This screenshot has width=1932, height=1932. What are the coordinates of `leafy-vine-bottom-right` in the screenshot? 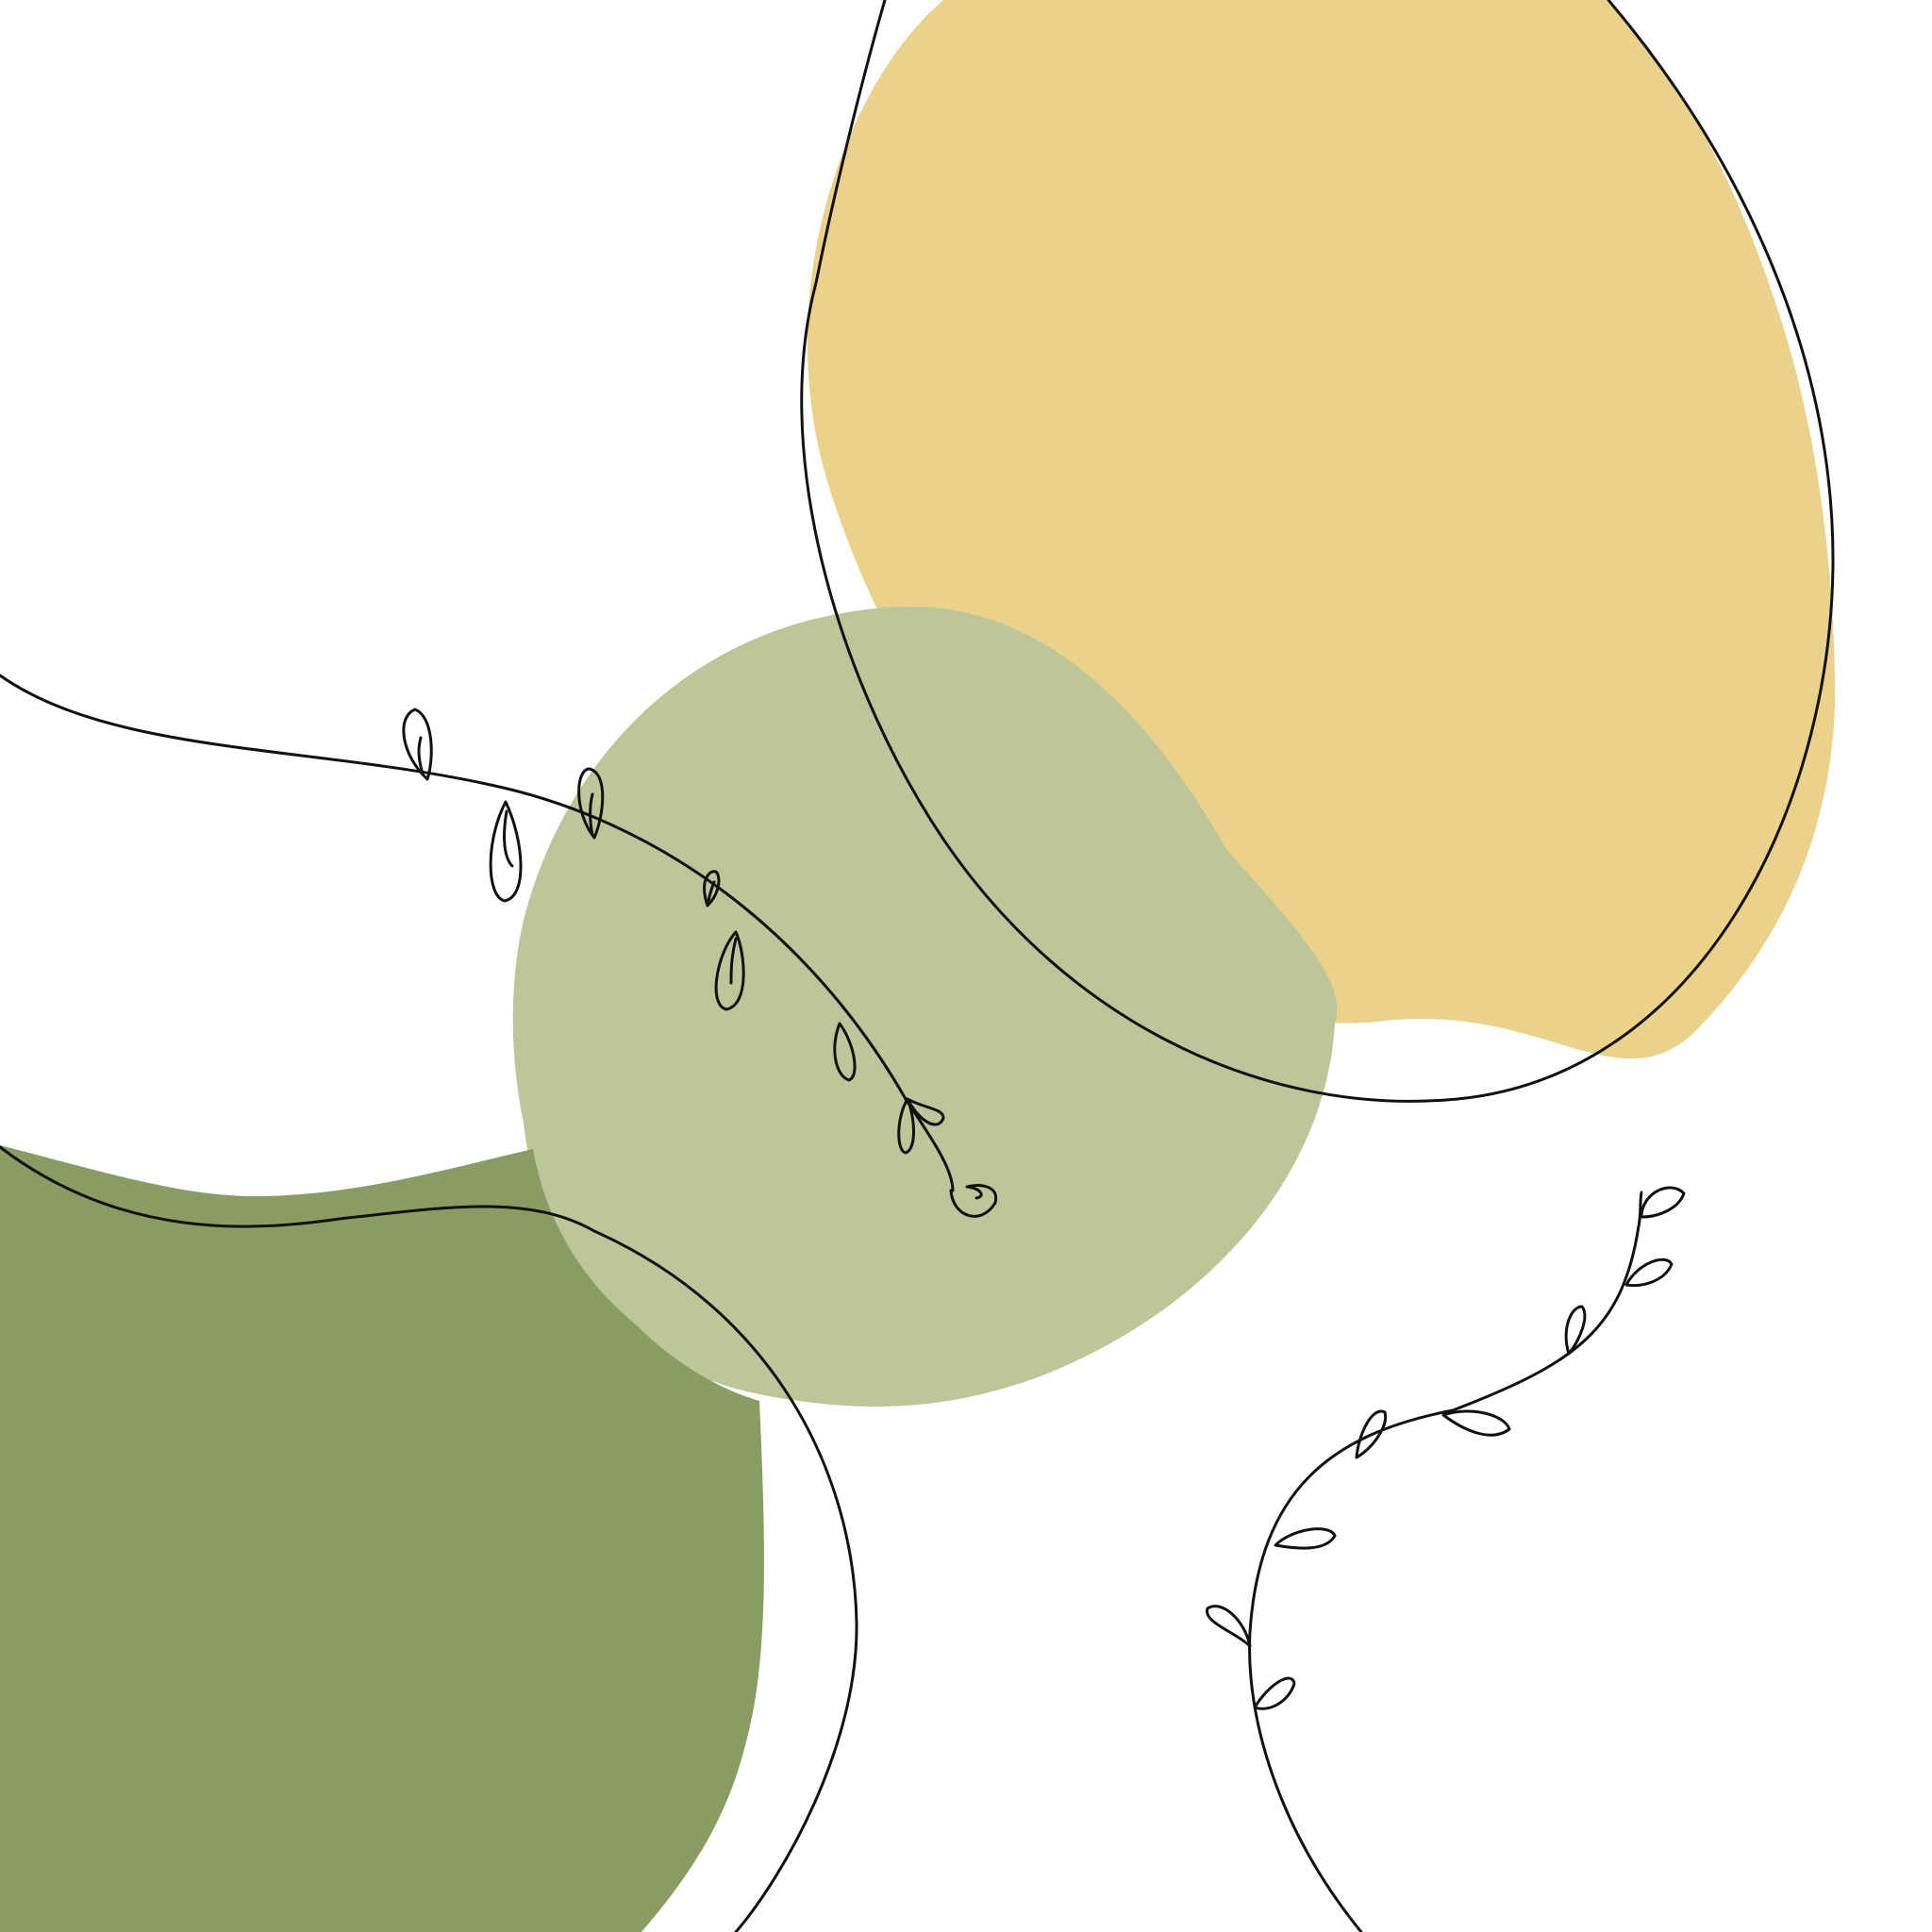 It's located at (1446, 1559).